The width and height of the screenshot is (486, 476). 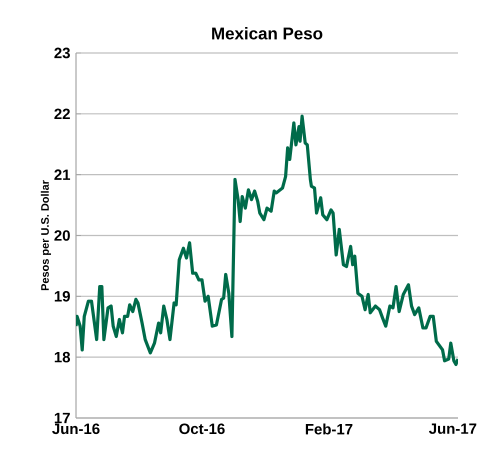 What do you see at coordinates (329, 429) in the screenshot?
I see `x-tick-label: Feb-17` at bounding box center [329, 429].